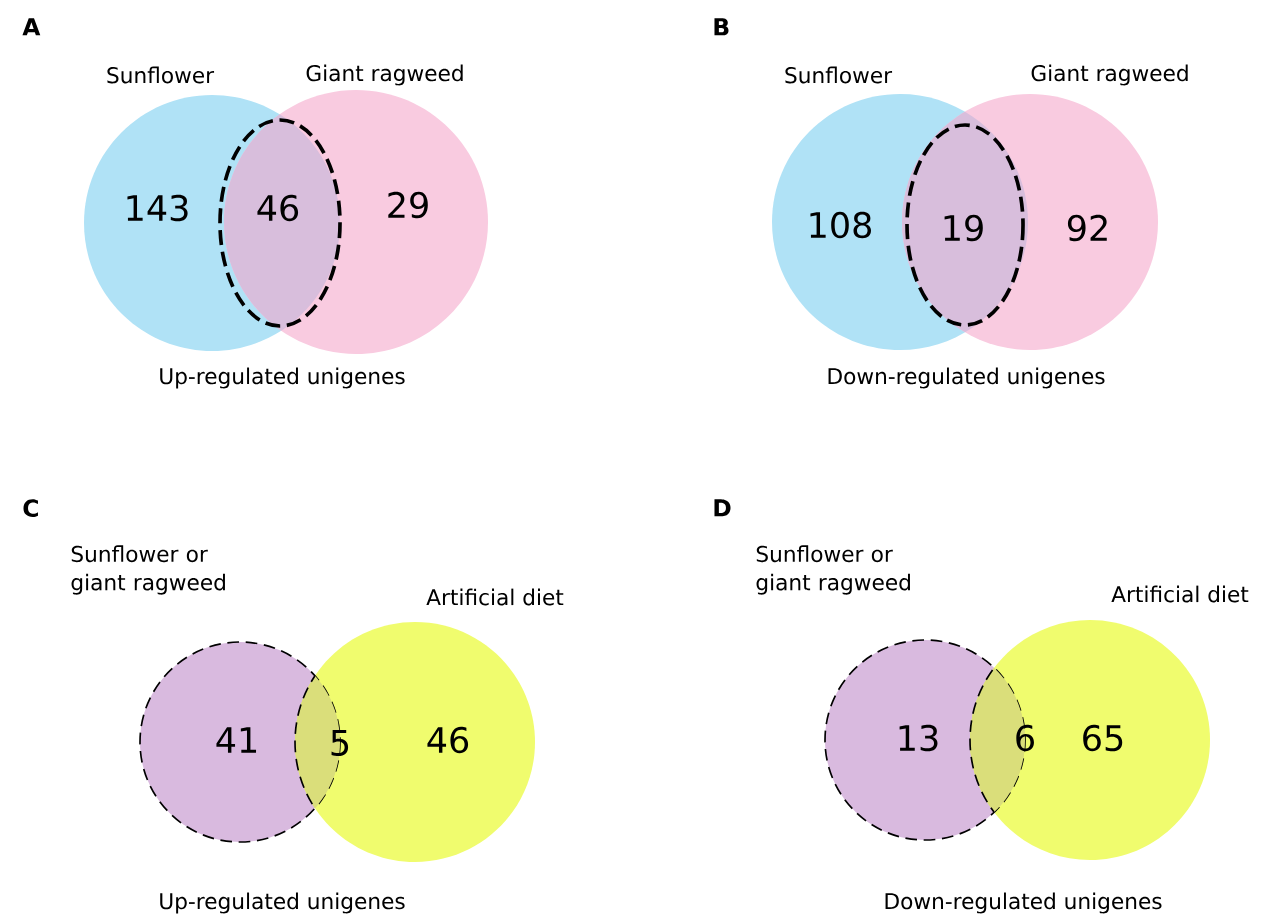  I want to click on data-label: 6, so click(1025, 738).